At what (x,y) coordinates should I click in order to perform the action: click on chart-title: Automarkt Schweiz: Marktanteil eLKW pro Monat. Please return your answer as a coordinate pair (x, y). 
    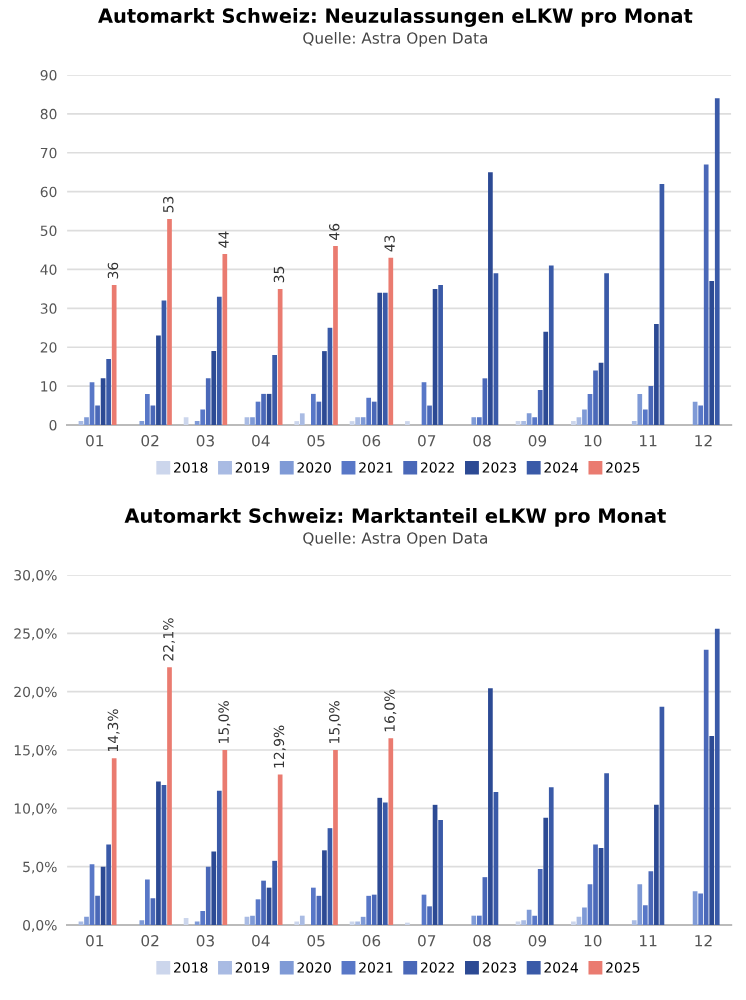
    Looking at the image, I should click on (395, 517).